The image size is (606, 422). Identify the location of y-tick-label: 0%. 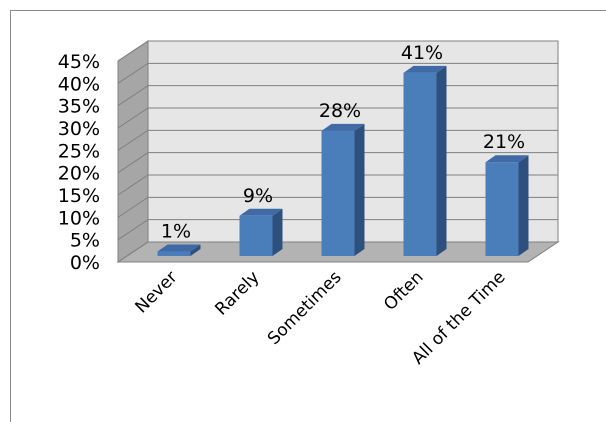
(85, 263).